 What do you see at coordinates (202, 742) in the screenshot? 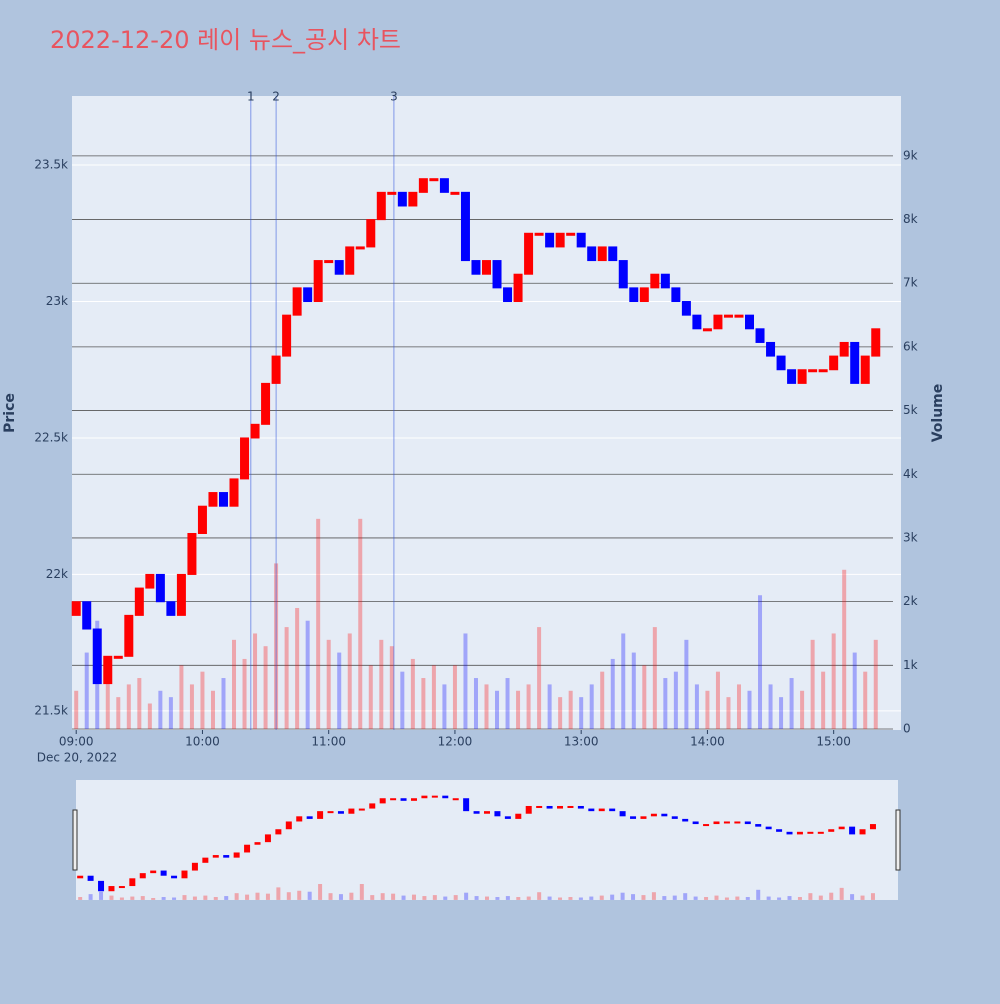
I see `x-tick-label: 10:00` at bounding box center [202, 742].